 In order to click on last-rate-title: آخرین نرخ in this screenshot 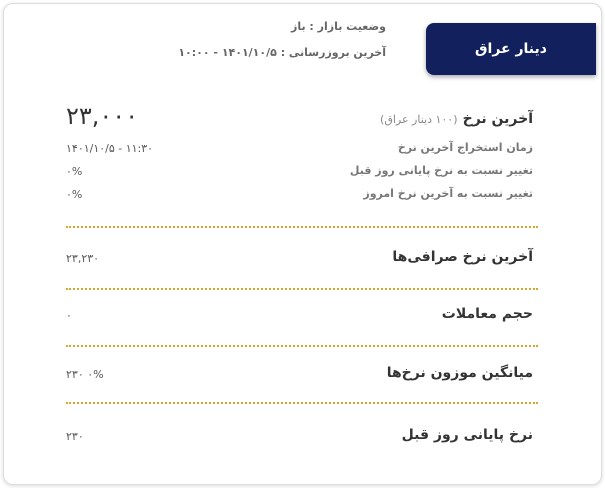, I will do `click(497, 119)`.